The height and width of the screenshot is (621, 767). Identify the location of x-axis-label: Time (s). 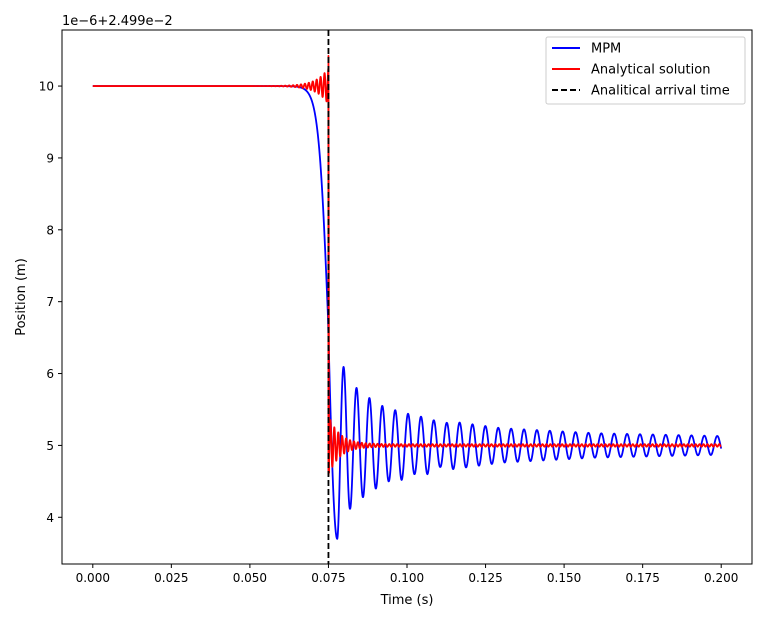
(407, 600).